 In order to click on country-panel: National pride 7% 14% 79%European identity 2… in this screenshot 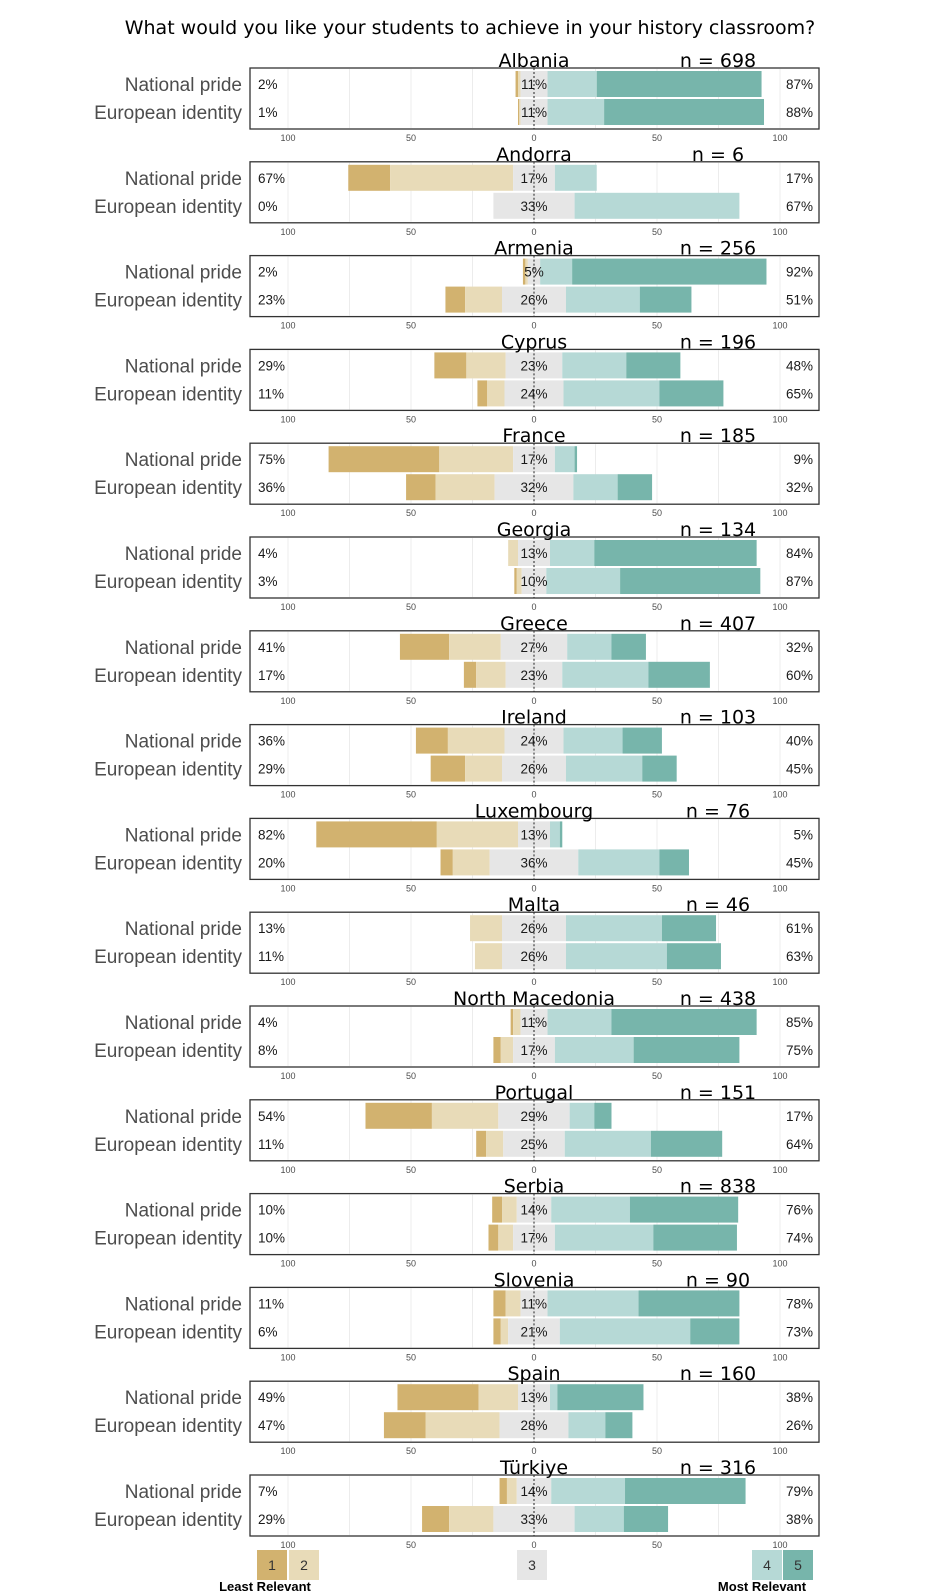, I will do `click(457, 1503)`.